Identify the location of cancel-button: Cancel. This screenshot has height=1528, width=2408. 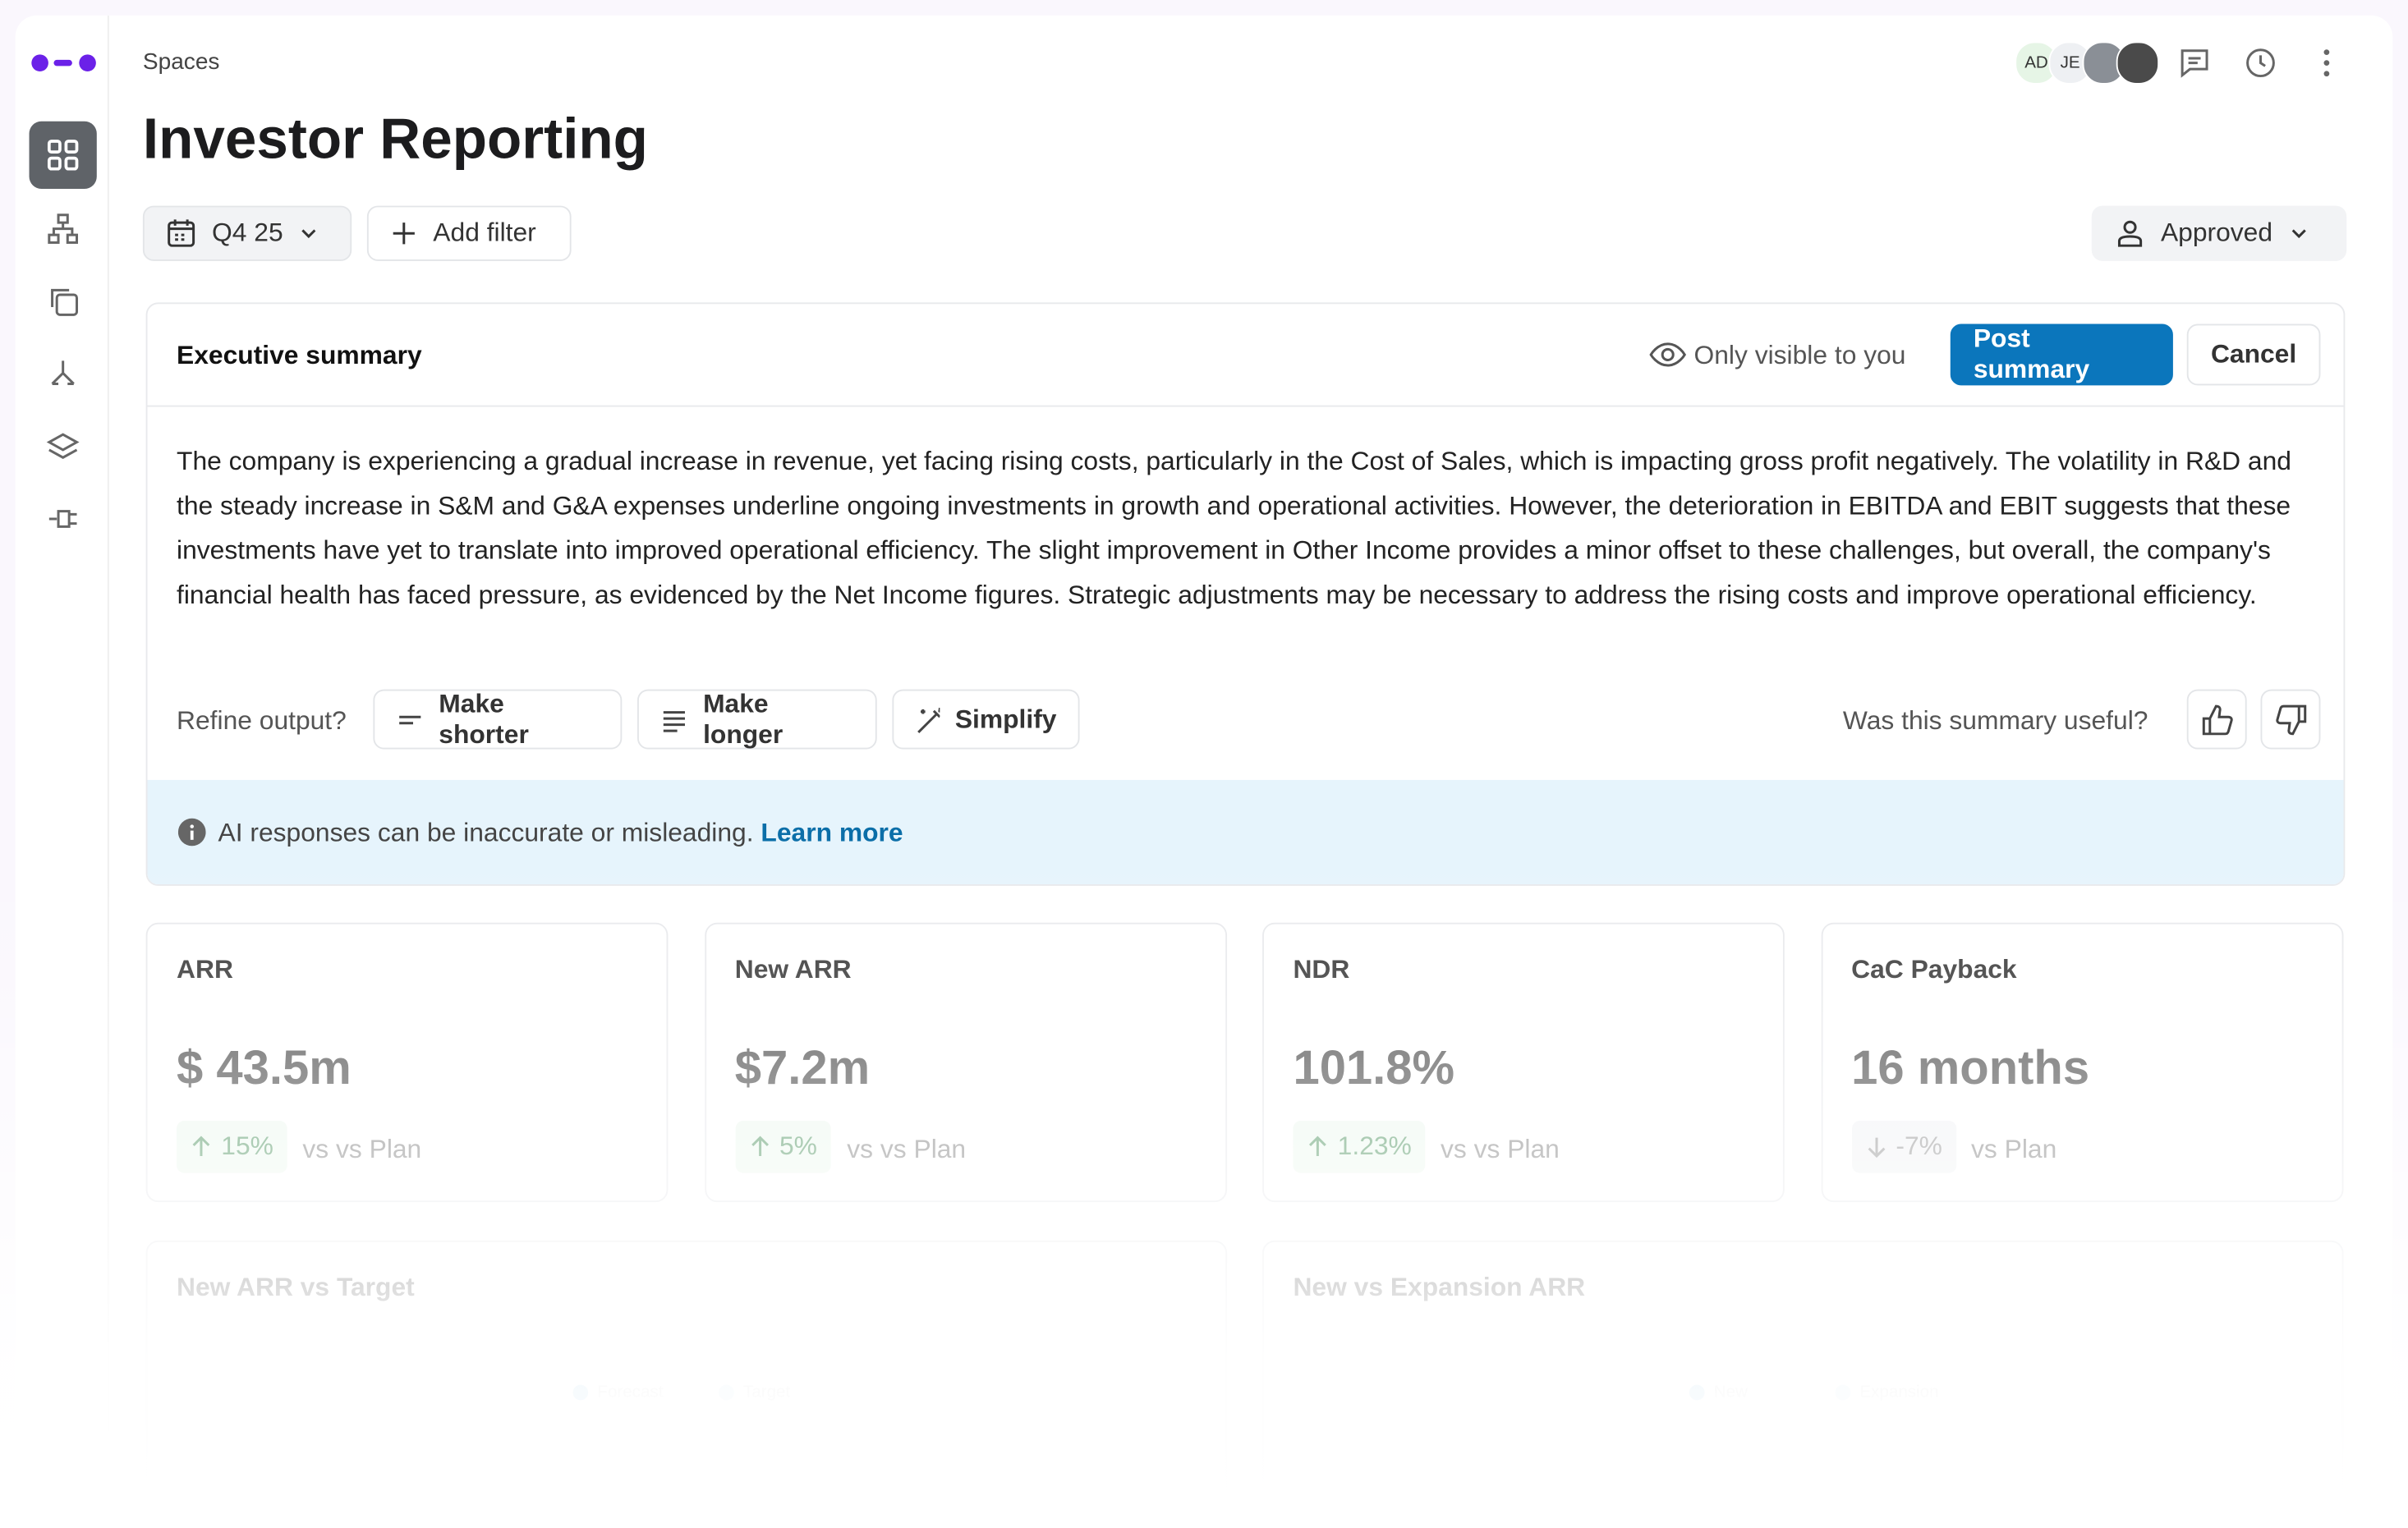
(2253, 354).